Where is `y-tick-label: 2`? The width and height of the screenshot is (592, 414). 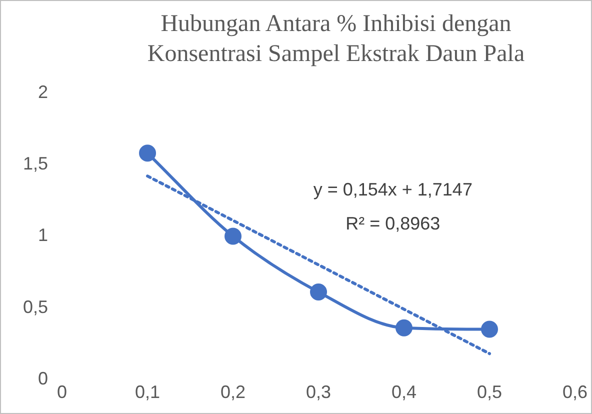
y-tick-label: 2 is located at coordinates (43, 92).